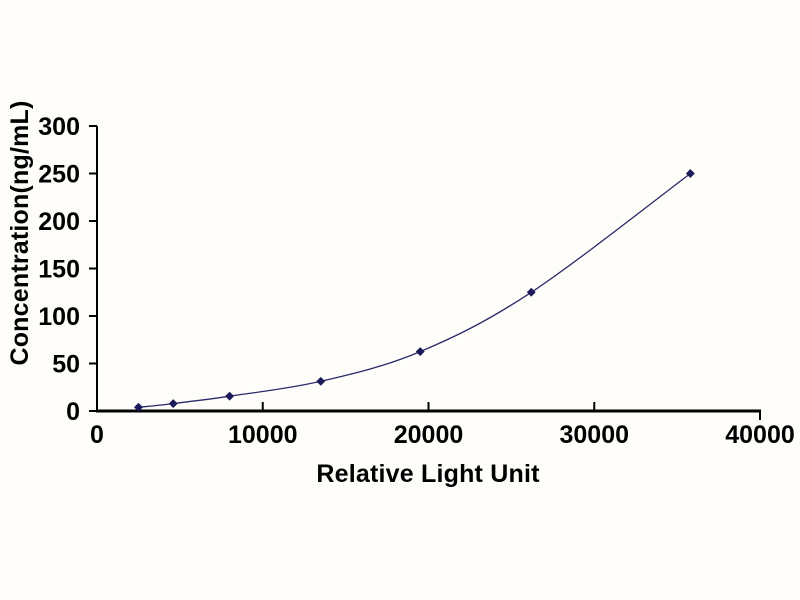  I want to click on y-tick-label: 300, so click(59, 127).